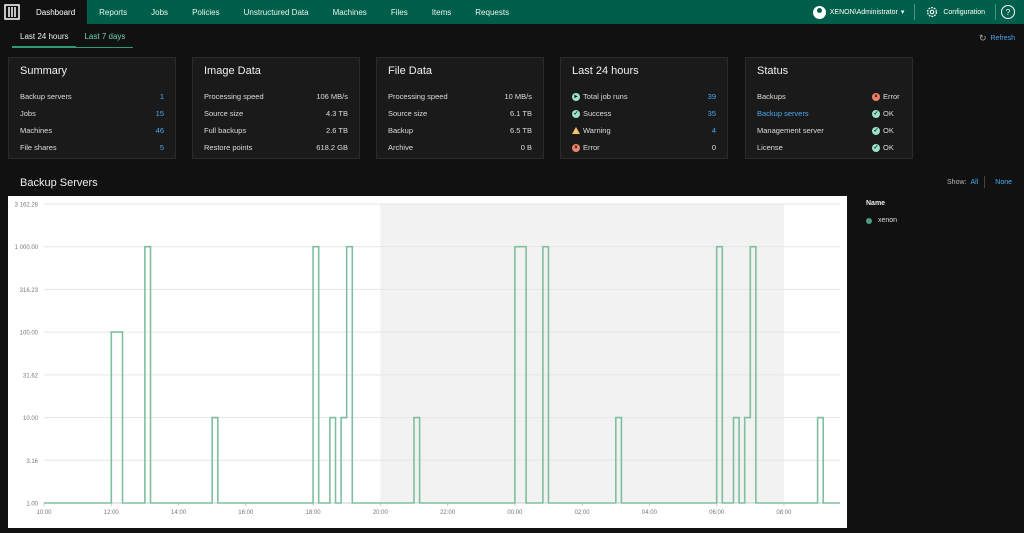 The height and width of the screenshot is (533, 1024). Describe the element at coordinates (206, 12) in the screenshot. I see `nav-policies: Policies` at that location.